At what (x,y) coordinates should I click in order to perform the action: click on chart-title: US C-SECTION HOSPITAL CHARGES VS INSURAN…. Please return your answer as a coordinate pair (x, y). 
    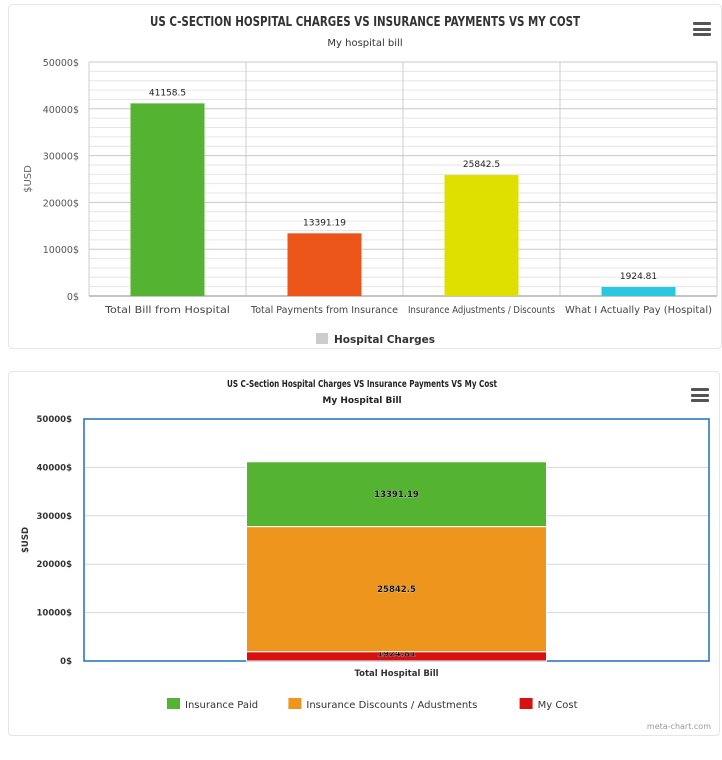
    Looking at the image, I should click on (365, 22).